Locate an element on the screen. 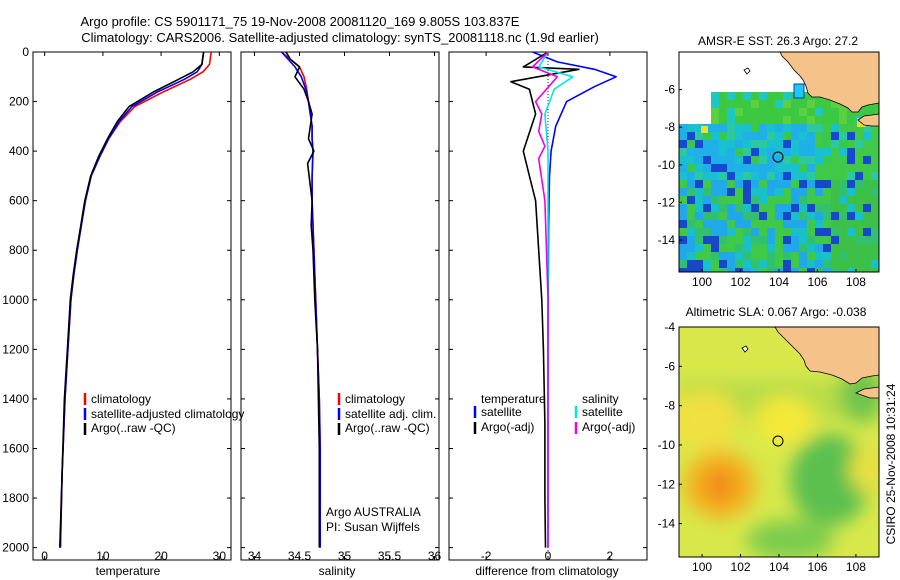  depth-tick-label: 1800 is located at coordinates (15, 498).